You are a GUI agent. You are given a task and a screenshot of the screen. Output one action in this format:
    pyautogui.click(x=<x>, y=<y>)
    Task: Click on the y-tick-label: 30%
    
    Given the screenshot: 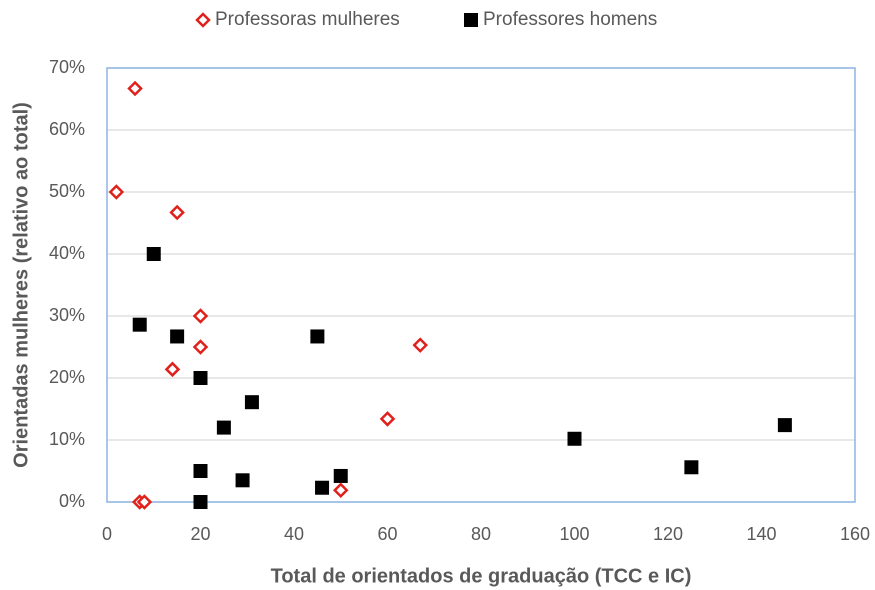 What is the action you would take?
    pyautogui.click(x=67, y=315)
    